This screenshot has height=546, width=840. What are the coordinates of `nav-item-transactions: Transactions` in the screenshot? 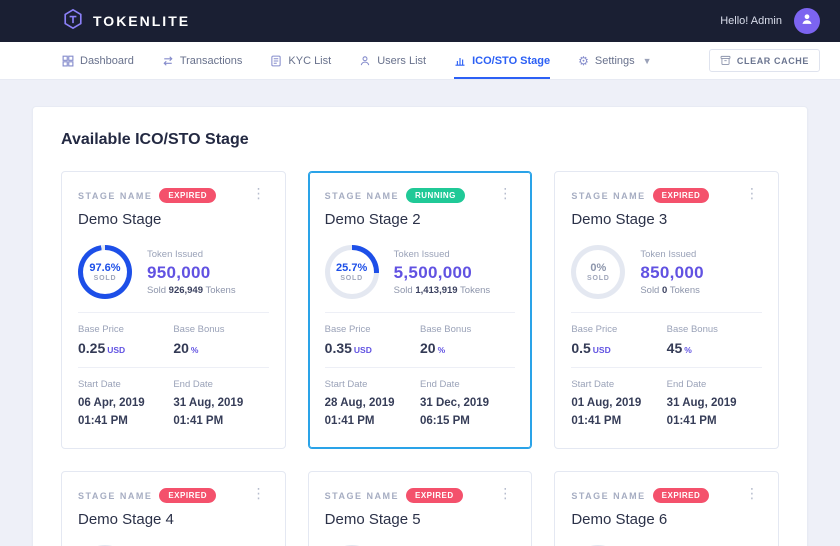 It's located at (202, 60).